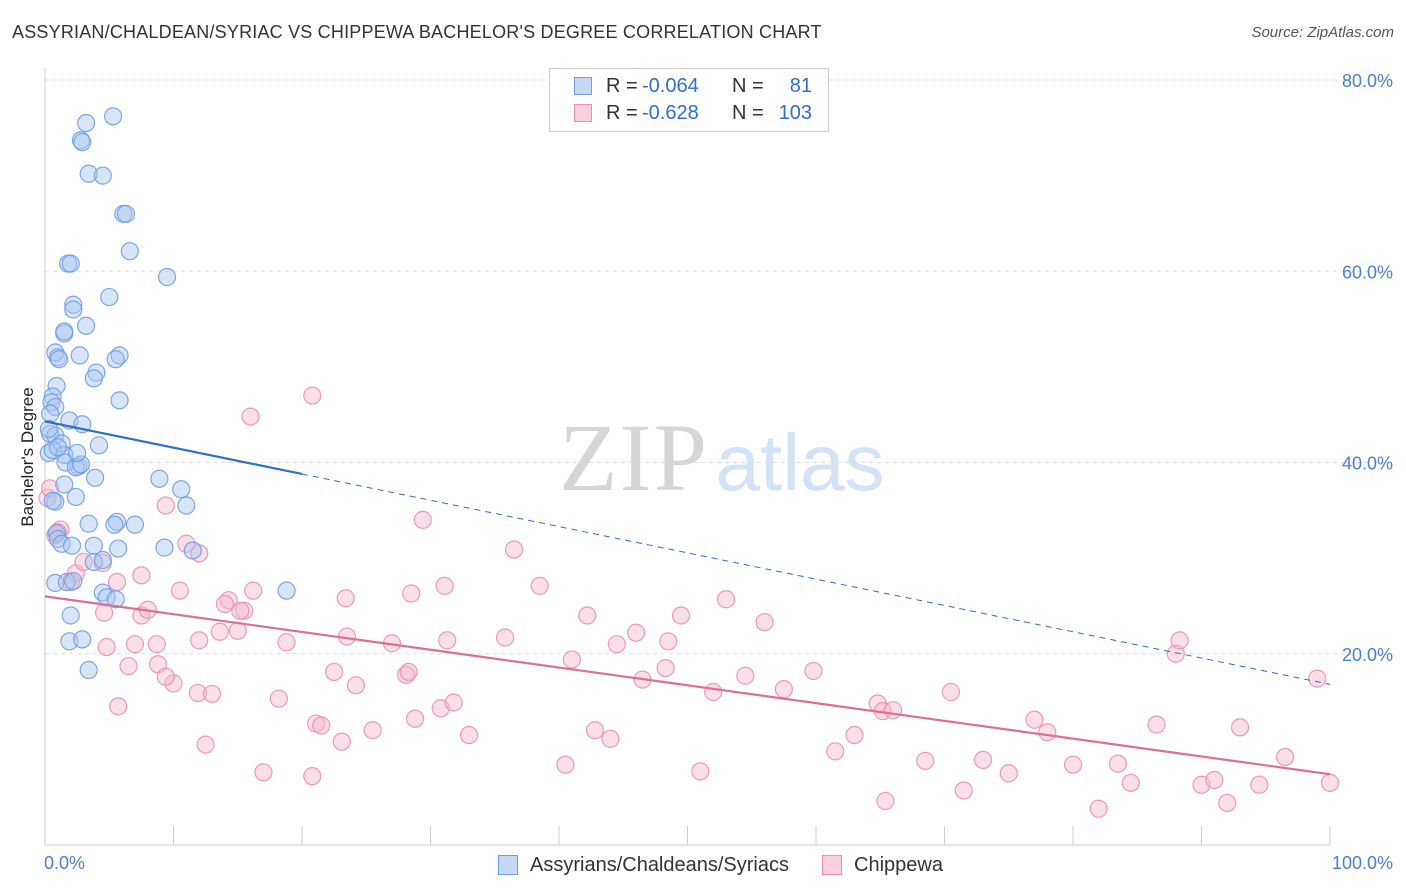  I want to click on legend-r-label: R =, so click(622, 85).